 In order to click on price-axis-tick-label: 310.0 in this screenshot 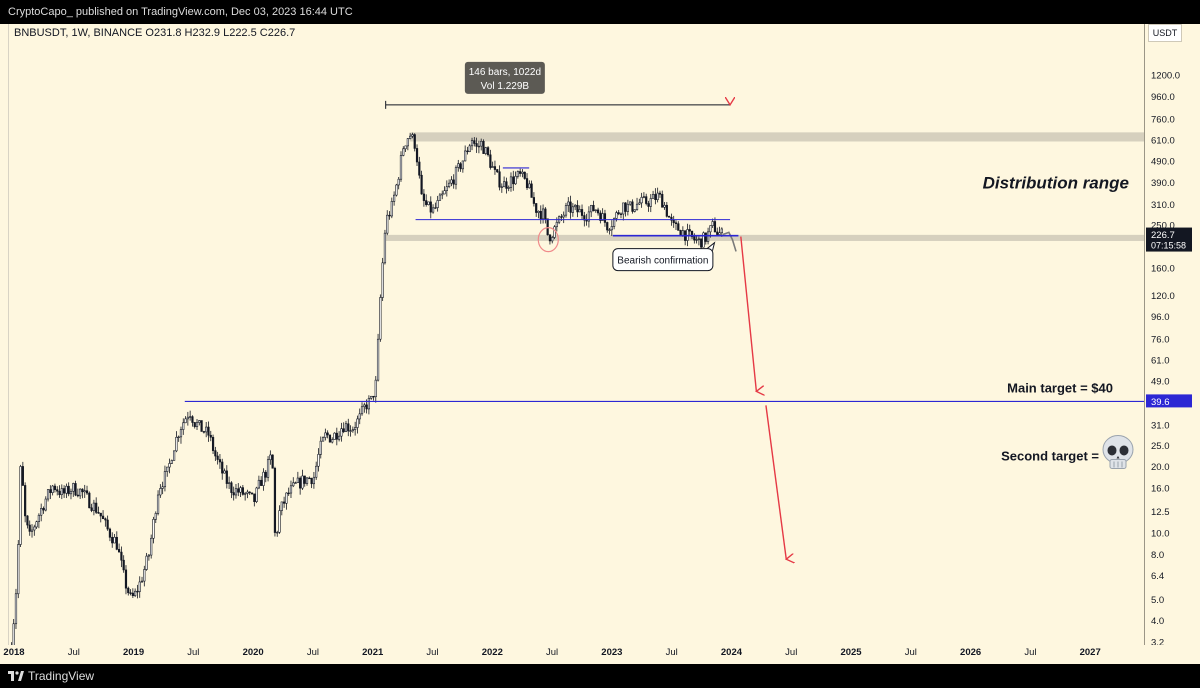, I will do `click(1163, 205)`.